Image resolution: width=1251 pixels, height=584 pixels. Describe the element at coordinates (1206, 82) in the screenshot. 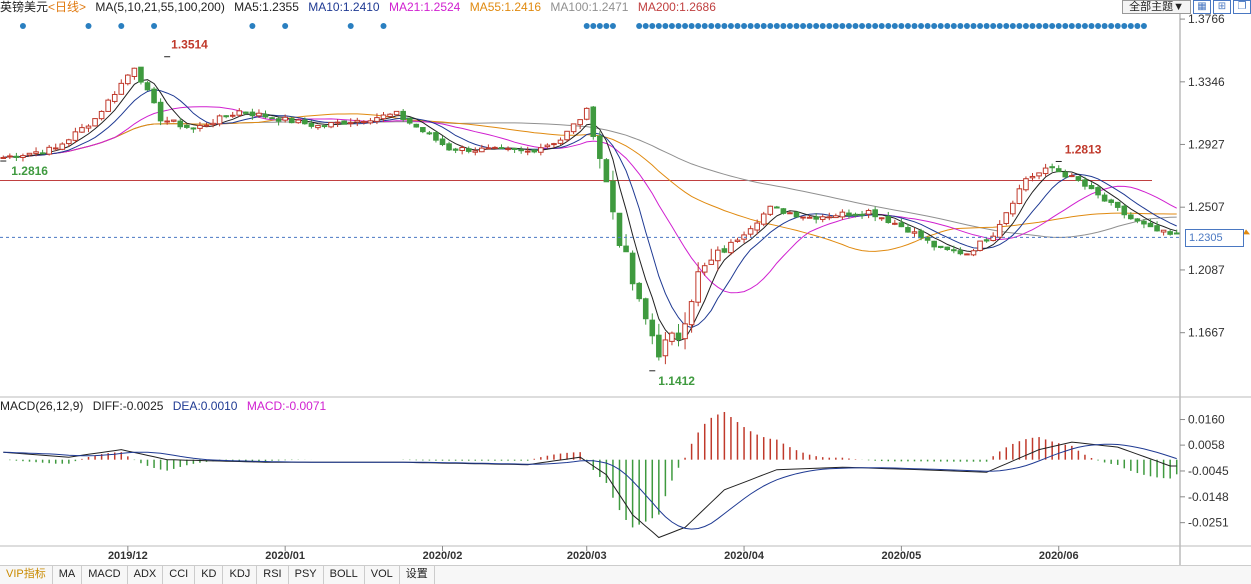

I see `price-tick-label: 1.3346` at that location.